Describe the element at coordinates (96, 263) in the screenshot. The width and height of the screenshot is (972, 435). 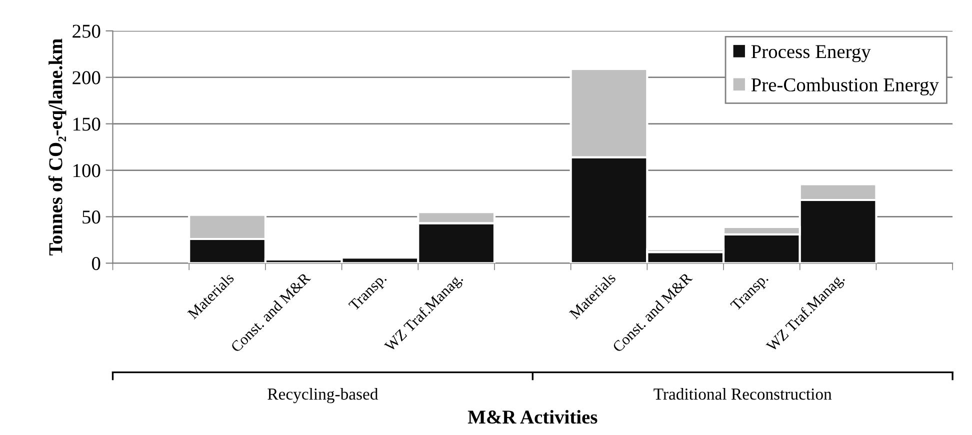
I see `y-tick-label: 0` at that location.